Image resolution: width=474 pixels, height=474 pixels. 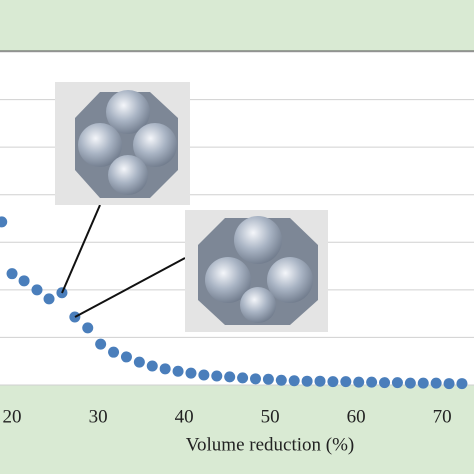 I want to click on x-tick-label: 40, so click(x=184, y=416).